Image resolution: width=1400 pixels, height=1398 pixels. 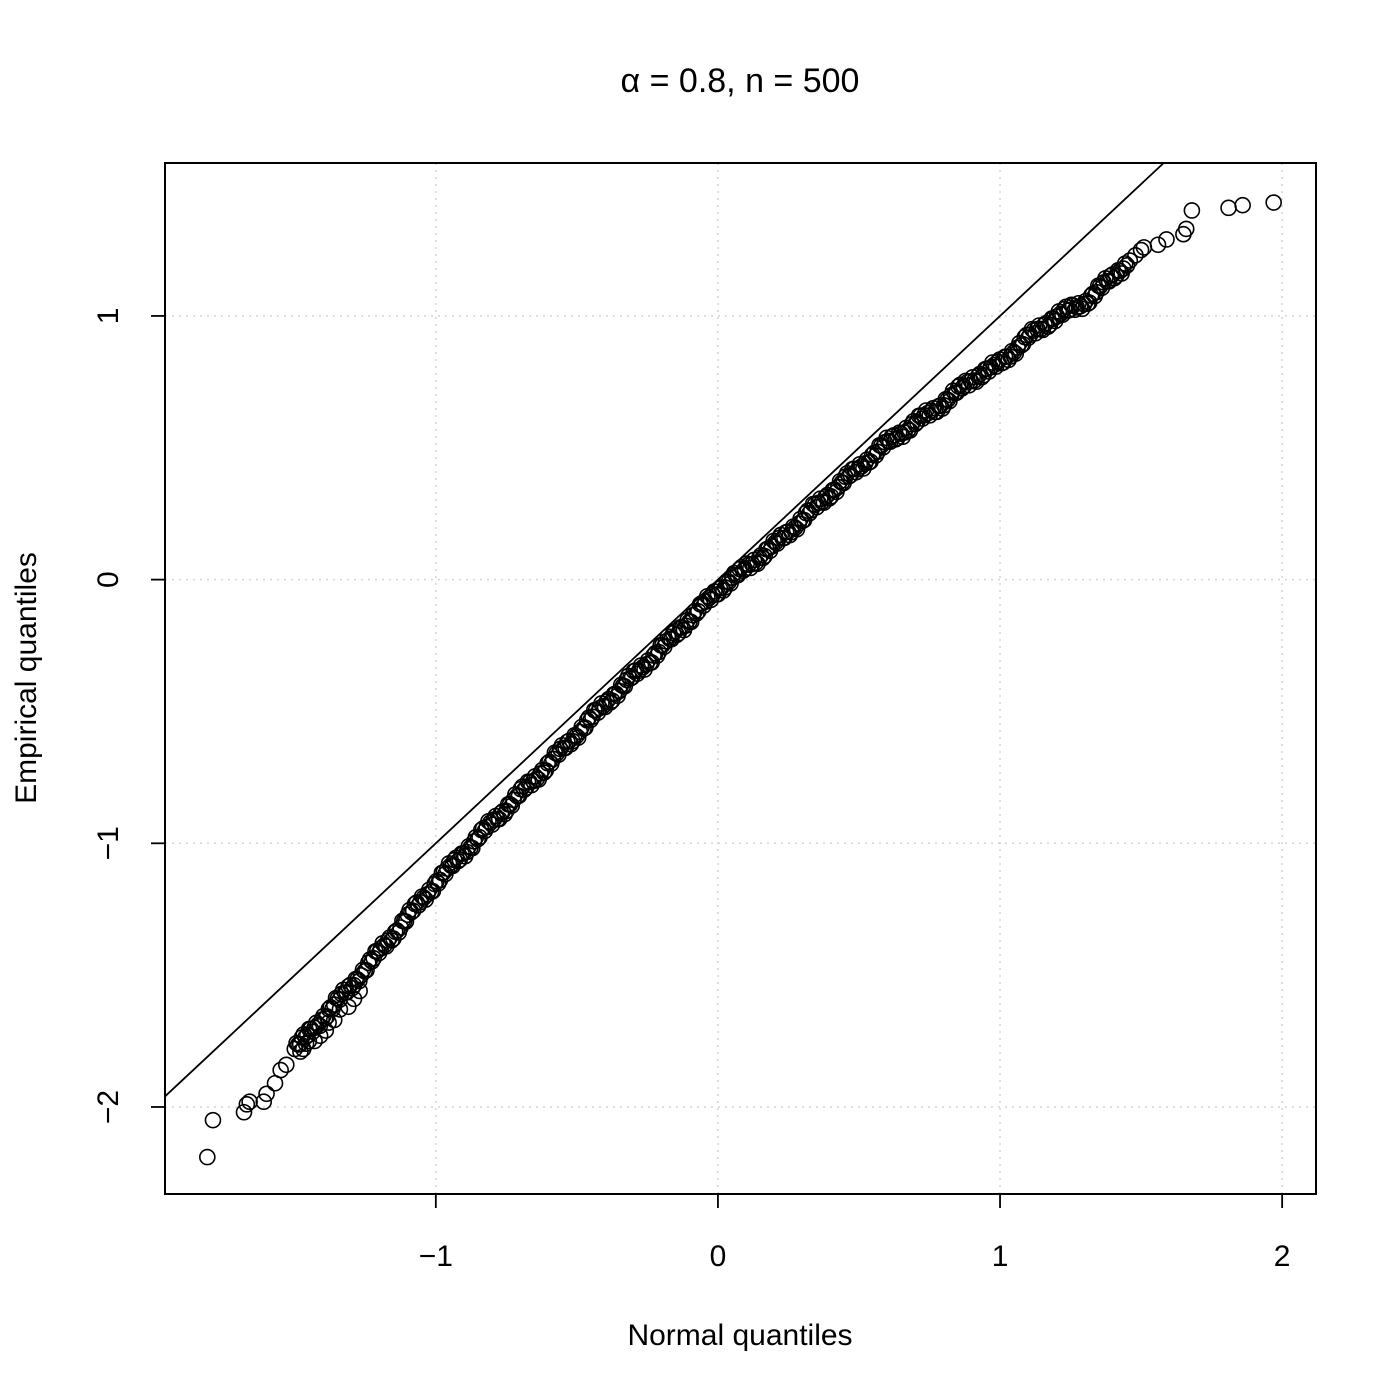 What do you see at coordinates (855, 1233) in the screenshot?
I see `x-axis: −1 0 1 2` at bounding box center [855, 1233].